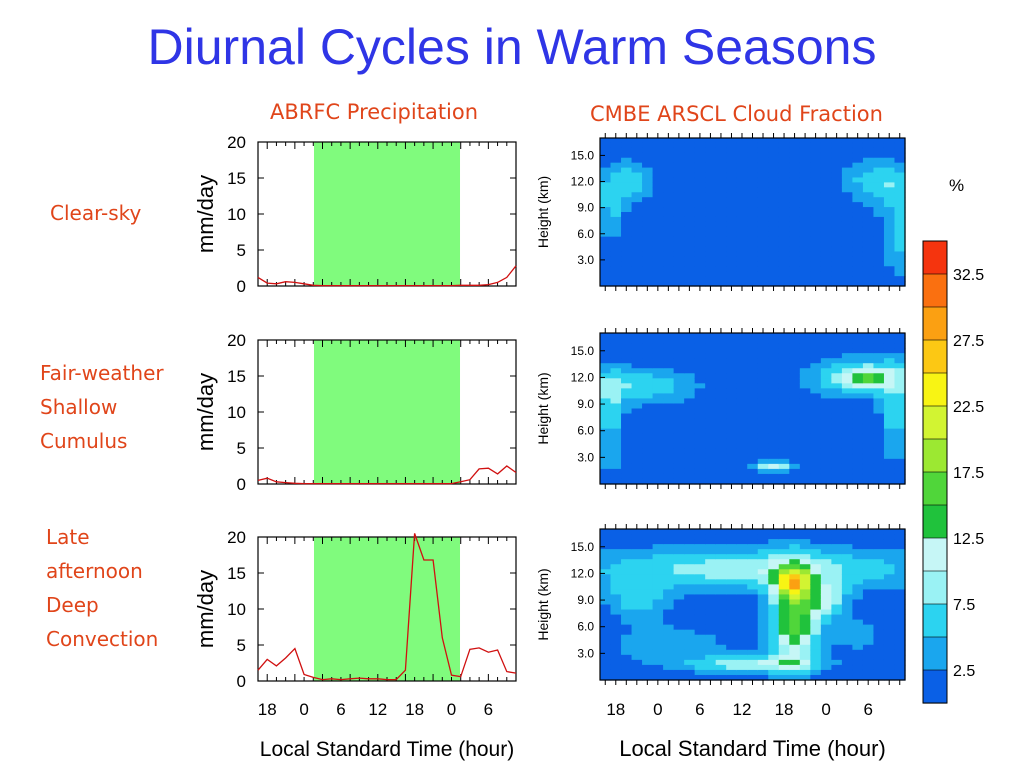 The width and height of the screenshot is (1024, 768). I want to click on y-tick-label: 12.0, so click(583, 573).